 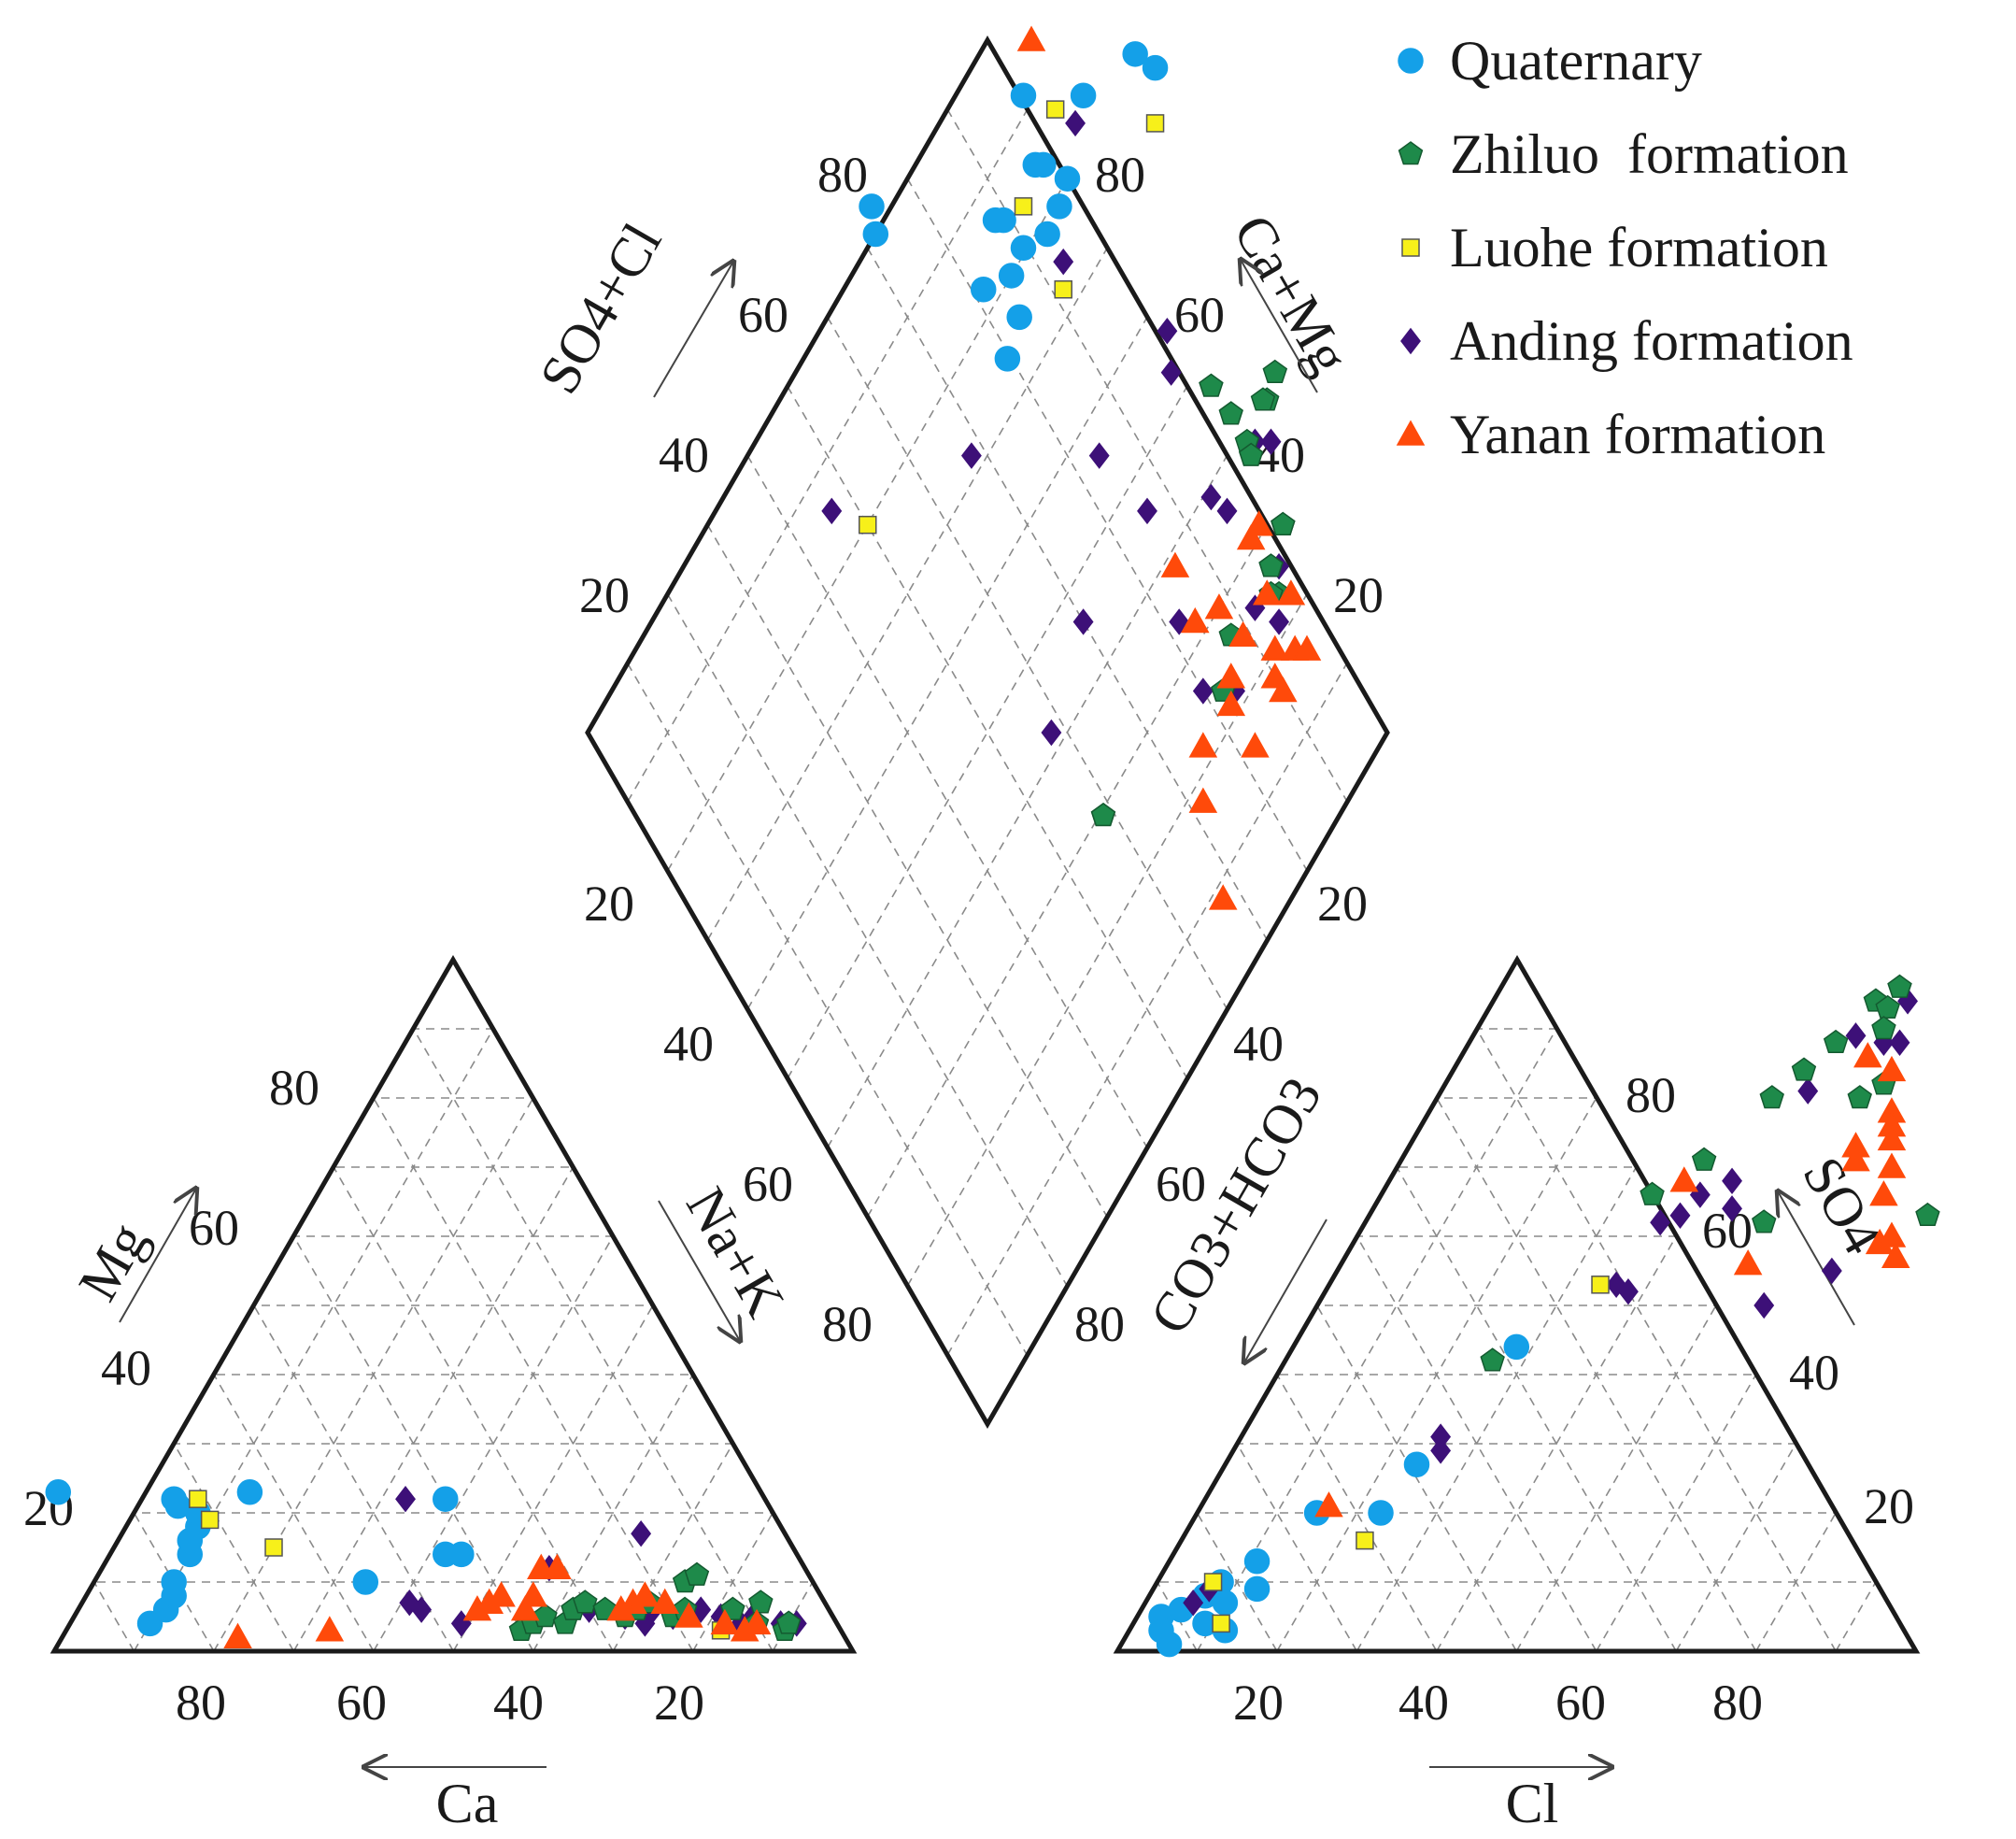 What do you see at coordinates (1239, 385) in the screenshot?
I see `diamond-upper-right-ticks: 20 40 60 80` at bounding box center [1239, 385].